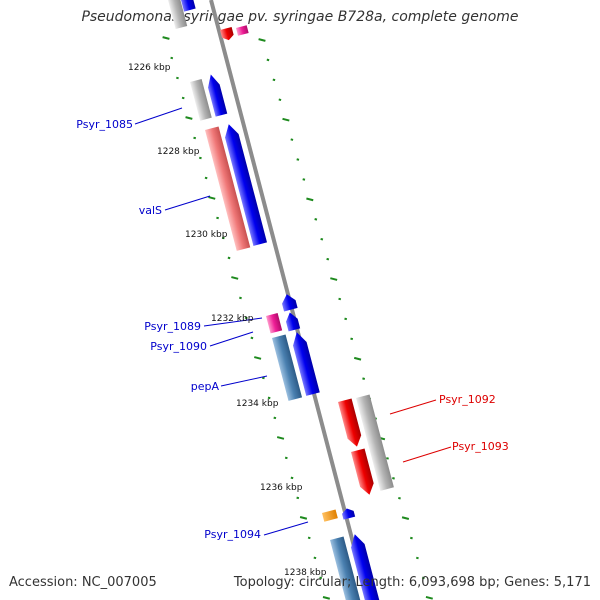 This screenshot has height=600, width=600. Describe the element at coordinates (83, 582) in the screenshot. I see `accession-text: Accession: NC_007005` at that location.